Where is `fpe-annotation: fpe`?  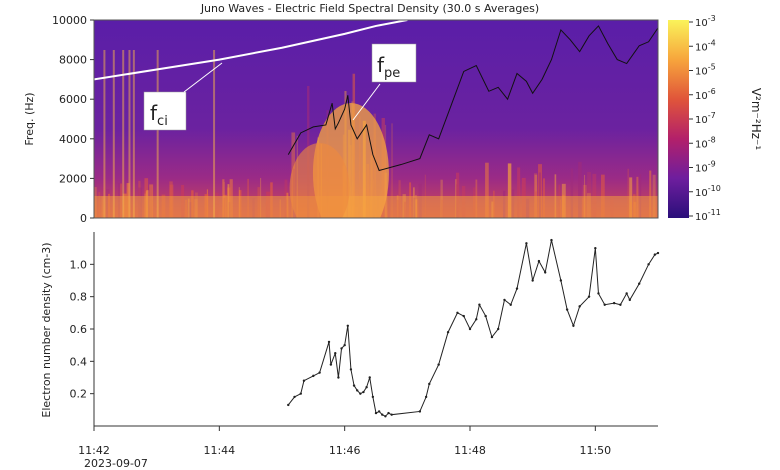 fpe-annotation: fpe is located at coordinates (384, 82).